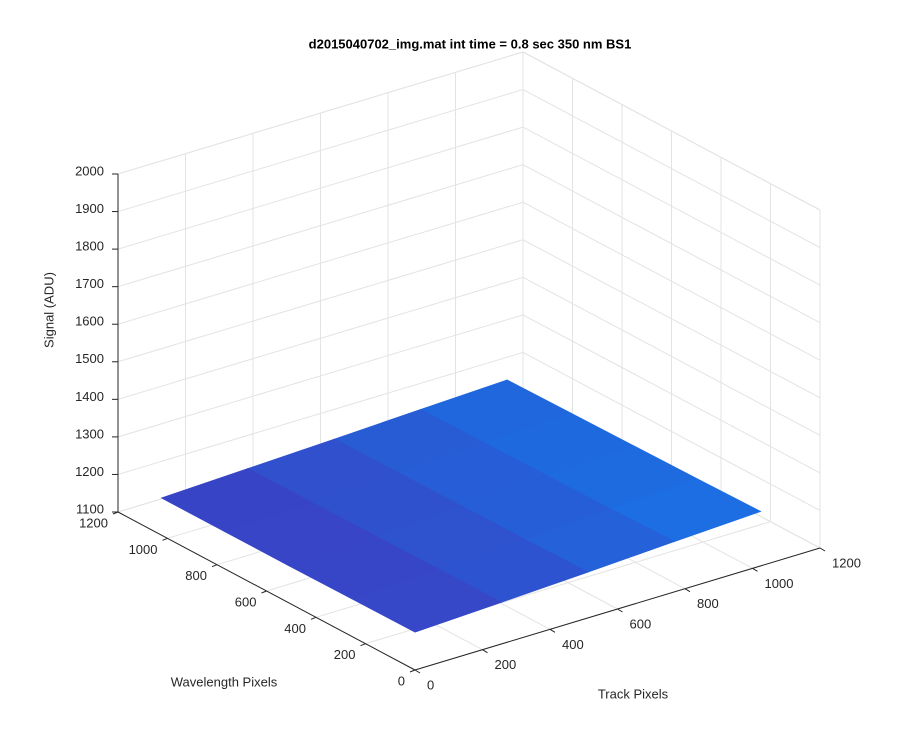  I want to click on z-tick-label: 1300, so click(89, 433).